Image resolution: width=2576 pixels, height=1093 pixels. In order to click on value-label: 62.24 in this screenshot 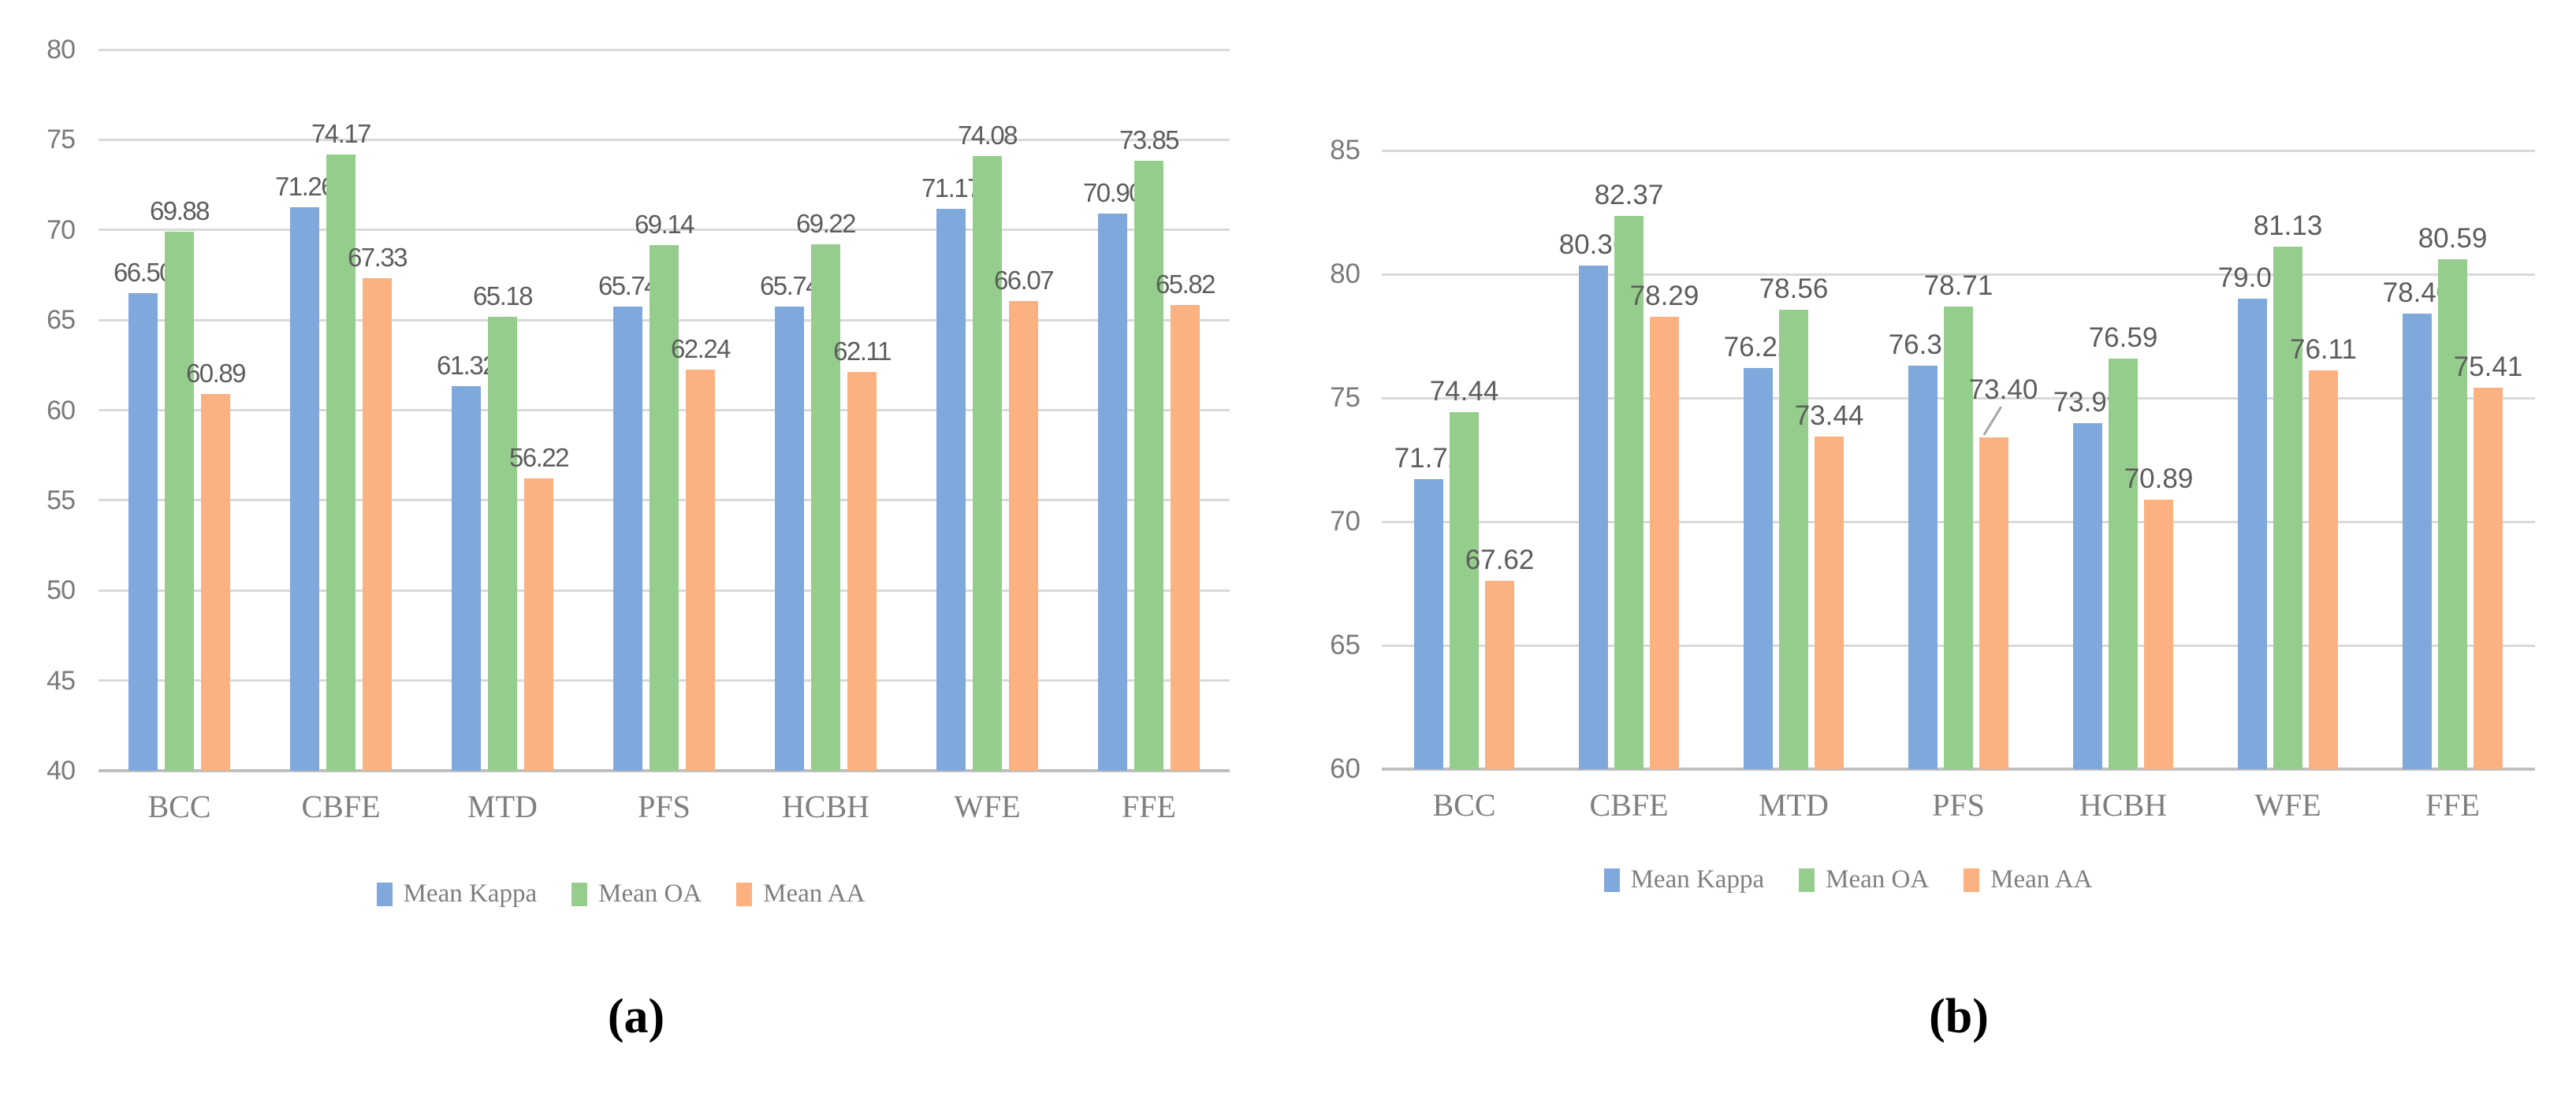, I will do `click(700, 349)`.